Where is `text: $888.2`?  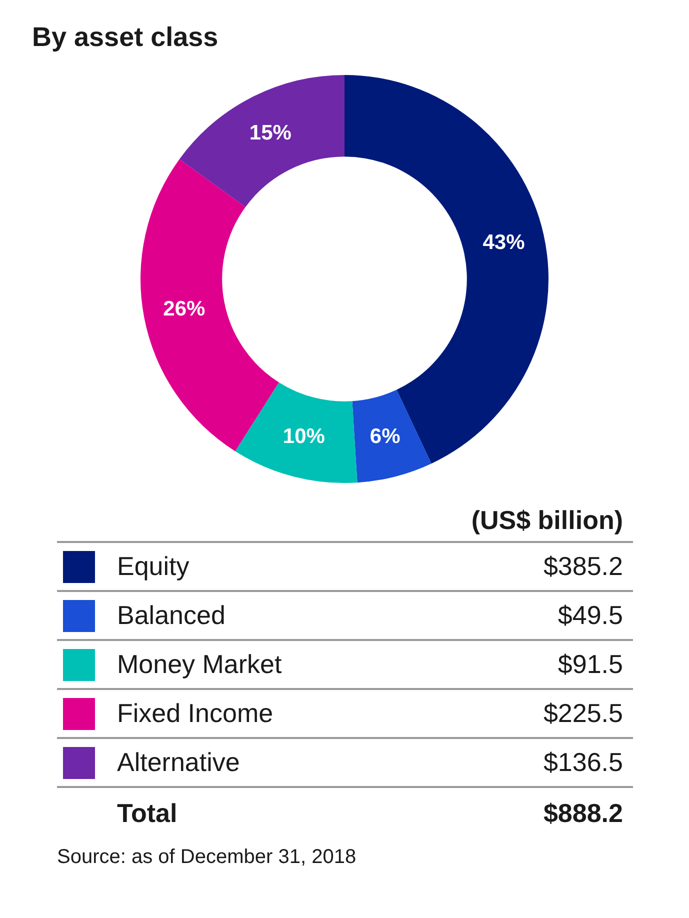
text: $888.2 is located at coordinates (583, 813).